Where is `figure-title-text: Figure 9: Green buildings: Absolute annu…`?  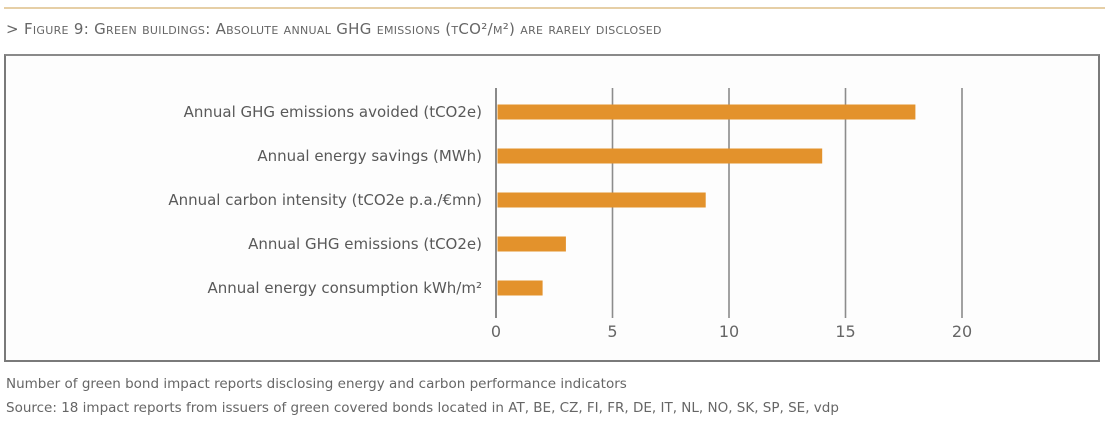
figure-title-text: Figure 9: Green buildings: Absolute annu… is located at coordinates (342, 29).